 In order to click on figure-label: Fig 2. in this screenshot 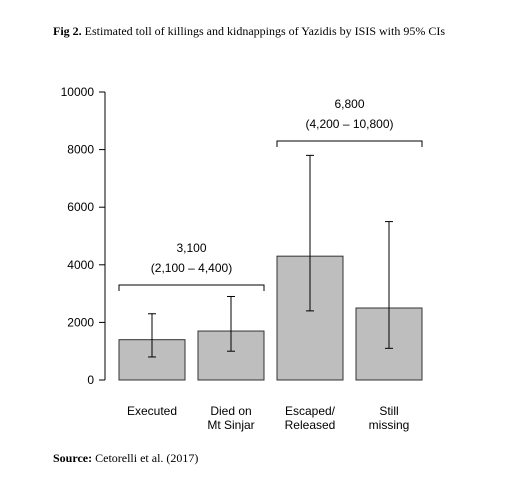, I will do `click(67, 31)`.